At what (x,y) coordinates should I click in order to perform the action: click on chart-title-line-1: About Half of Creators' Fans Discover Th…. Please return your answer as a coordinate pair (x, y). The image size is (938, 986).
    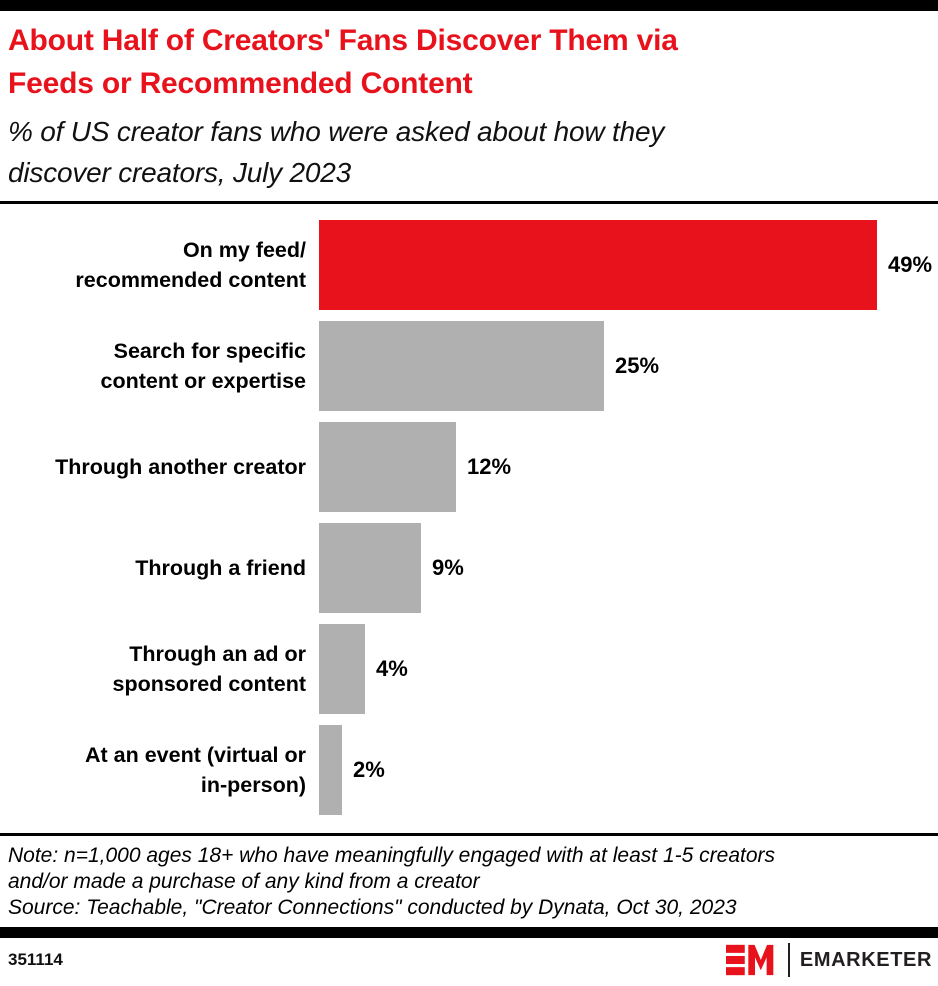
    Looking at the image, I should click on (343, 40).